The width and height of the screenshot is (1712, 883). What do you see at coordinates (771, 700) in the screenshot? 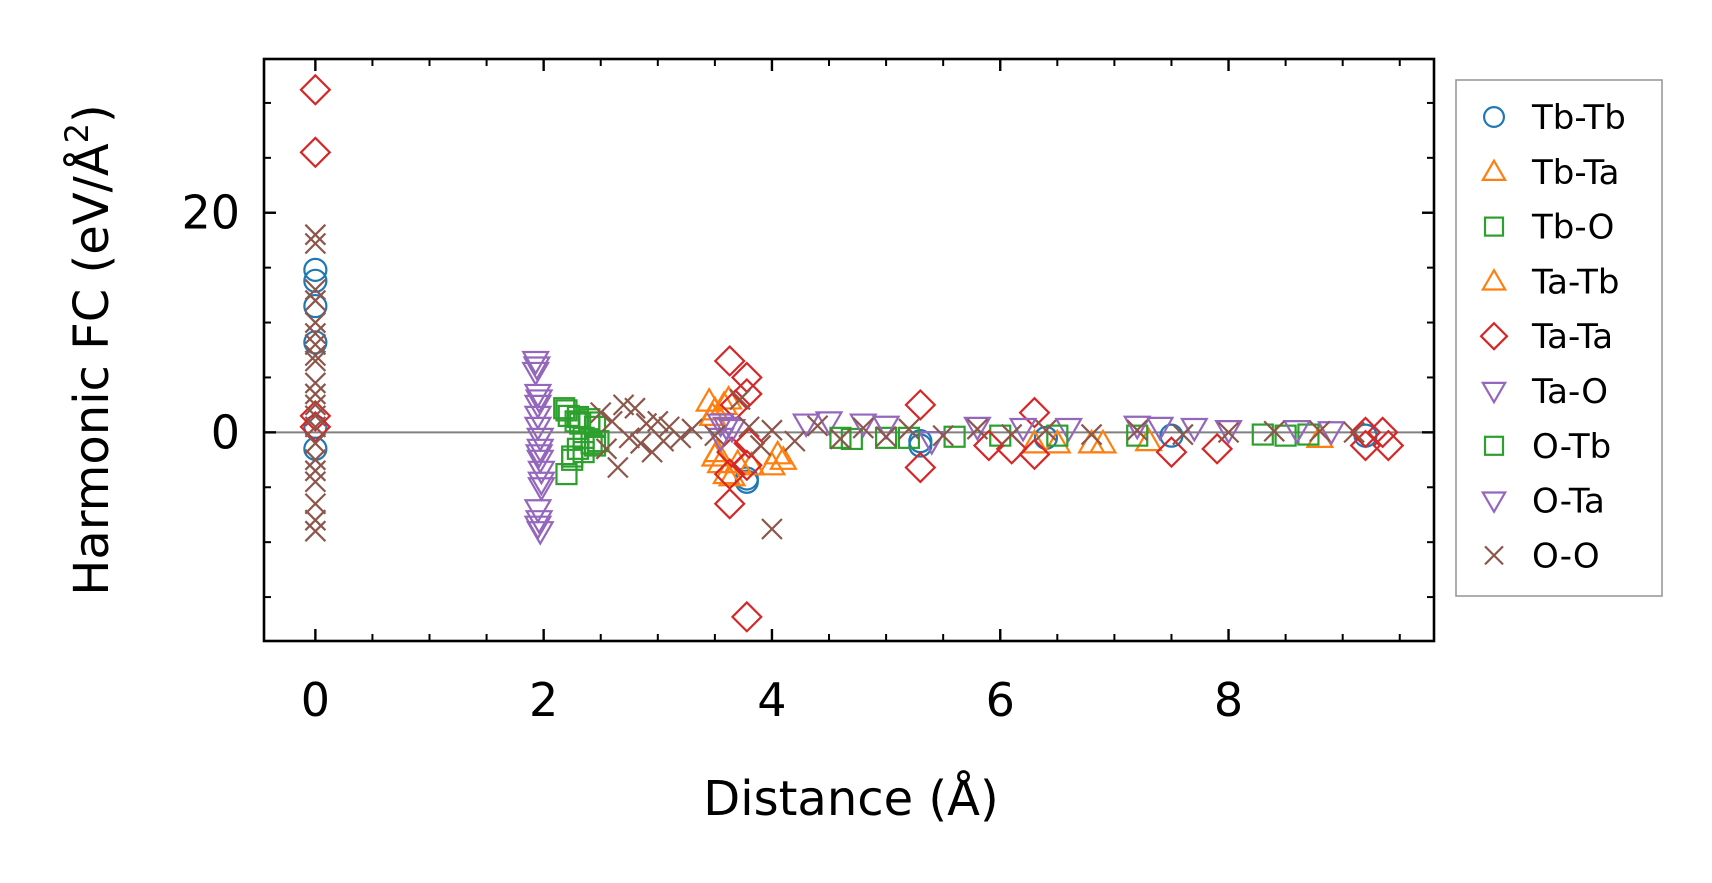
I see `x-tick-label: 4` at bounding box center [771, 700].